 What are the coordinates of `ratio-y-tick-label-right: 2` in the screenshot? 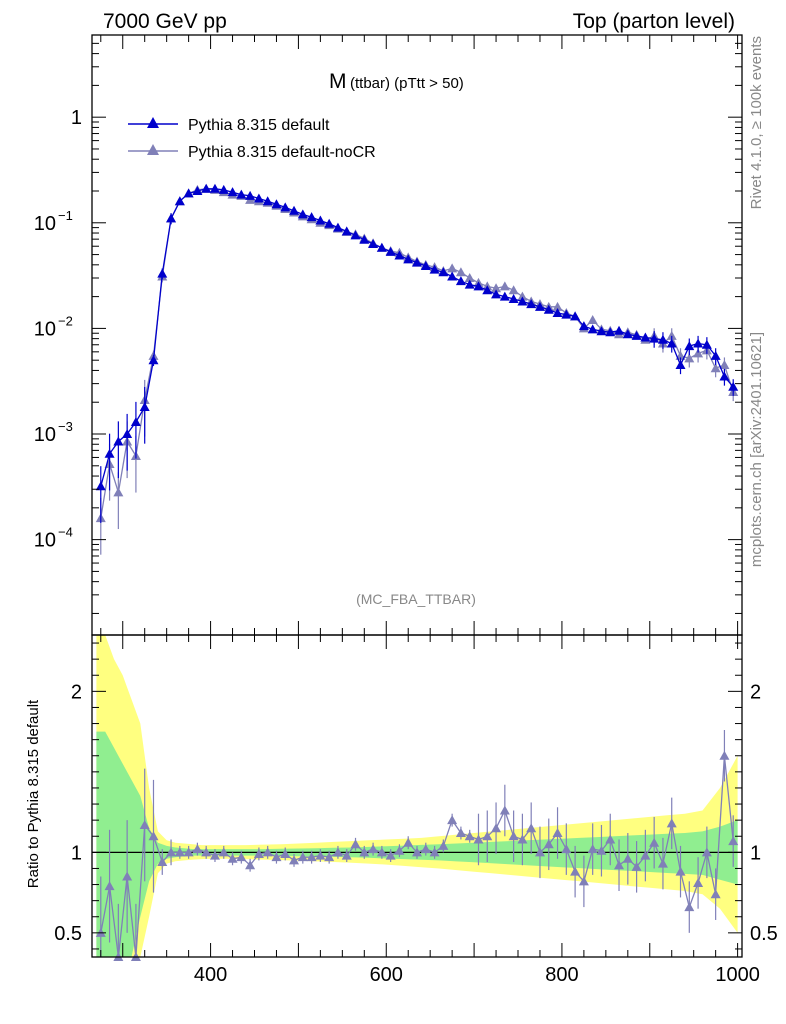 It's located at (755, 692).